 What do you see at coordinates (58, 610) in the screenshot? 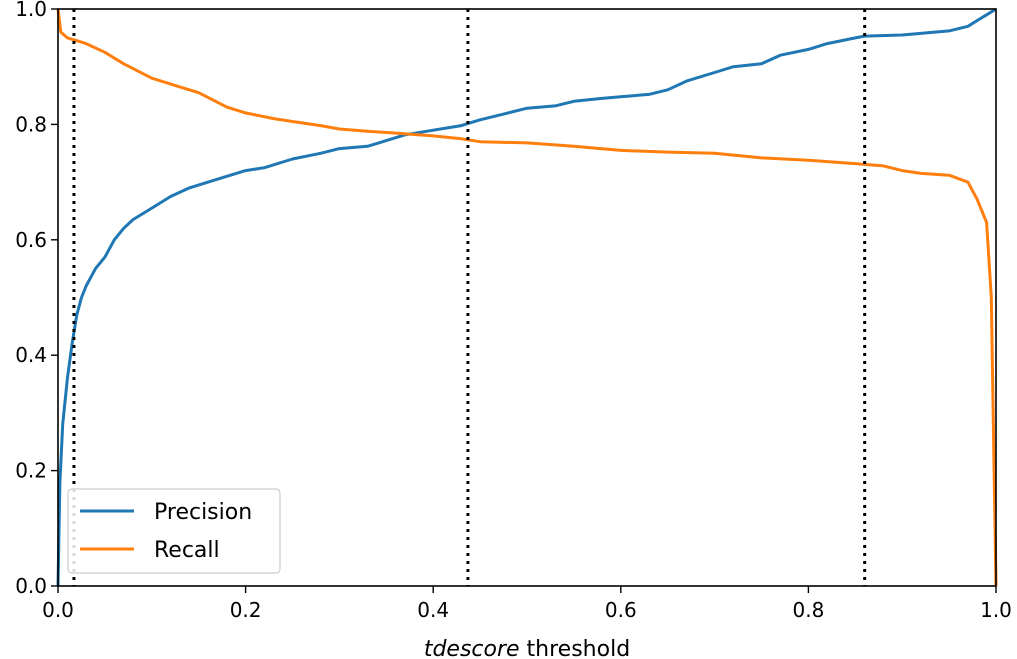
I see `x-tick-label: 0.0` at bounding box center [58, 610].